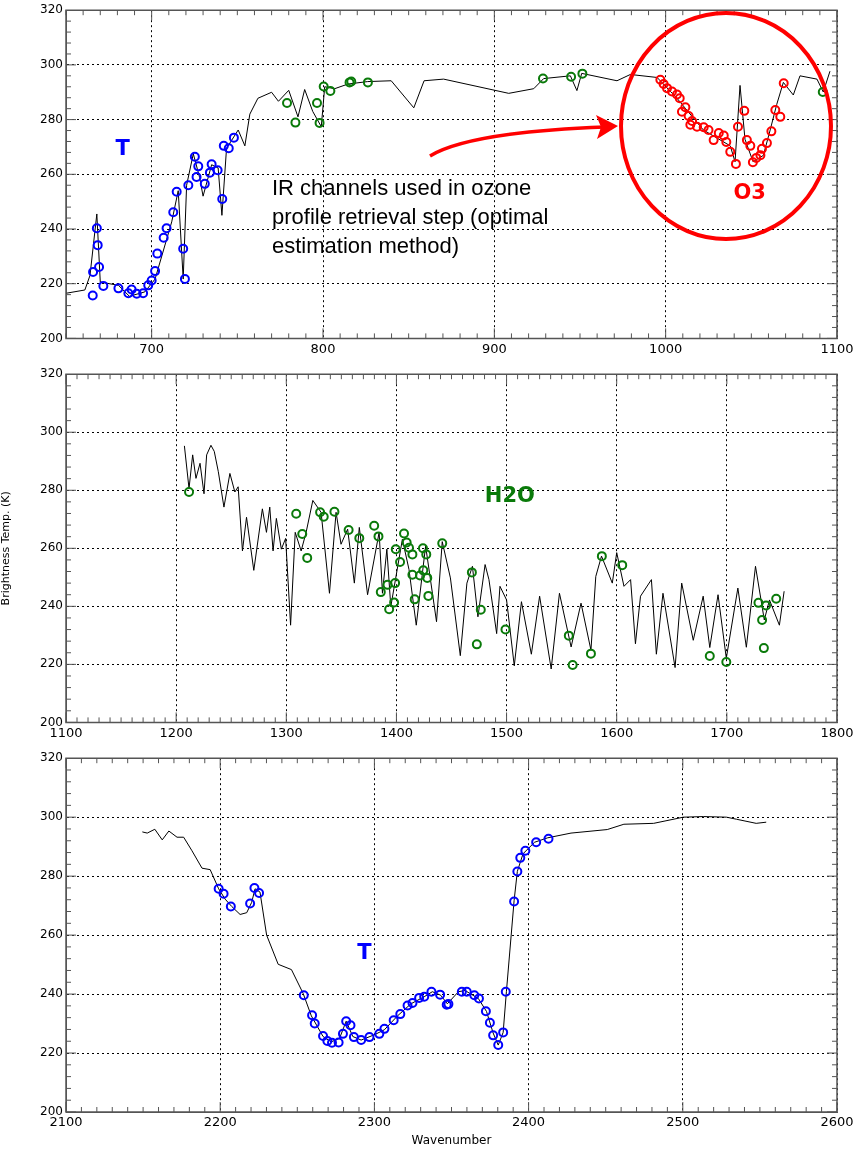 This screenshot has width=859, height=1156. What do you see at coordinates (6, 548) in the screenshot?
I see `y-axis-title: Brightness Temp. (K)` at bounding box center [6, 548].